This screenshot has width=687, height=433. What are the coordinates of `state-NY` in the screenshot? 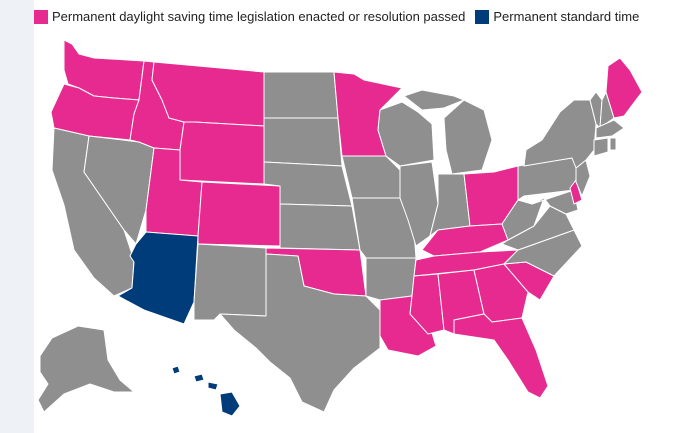 It's located at (560, 134).